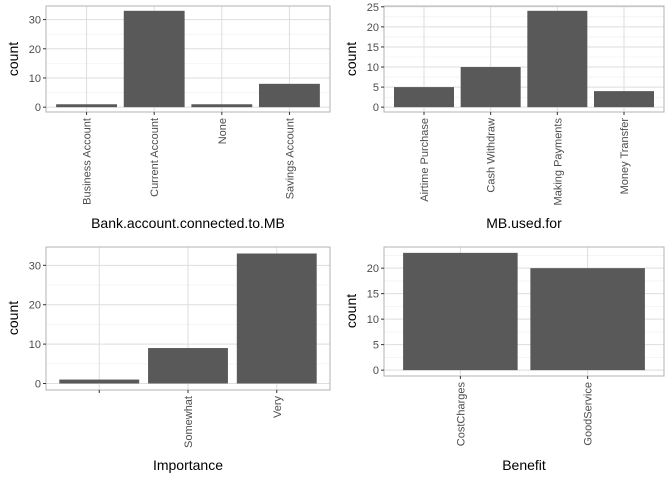  I want to click on bar-costcharges, so click(460, 311).